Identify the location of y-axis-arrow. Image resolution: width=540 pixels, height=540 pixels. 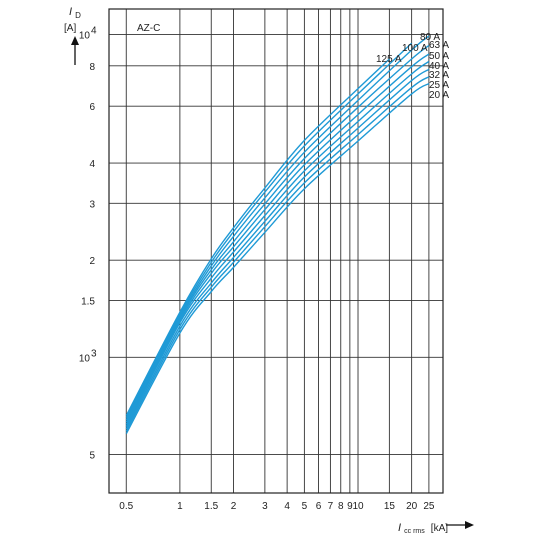
(75, 50).